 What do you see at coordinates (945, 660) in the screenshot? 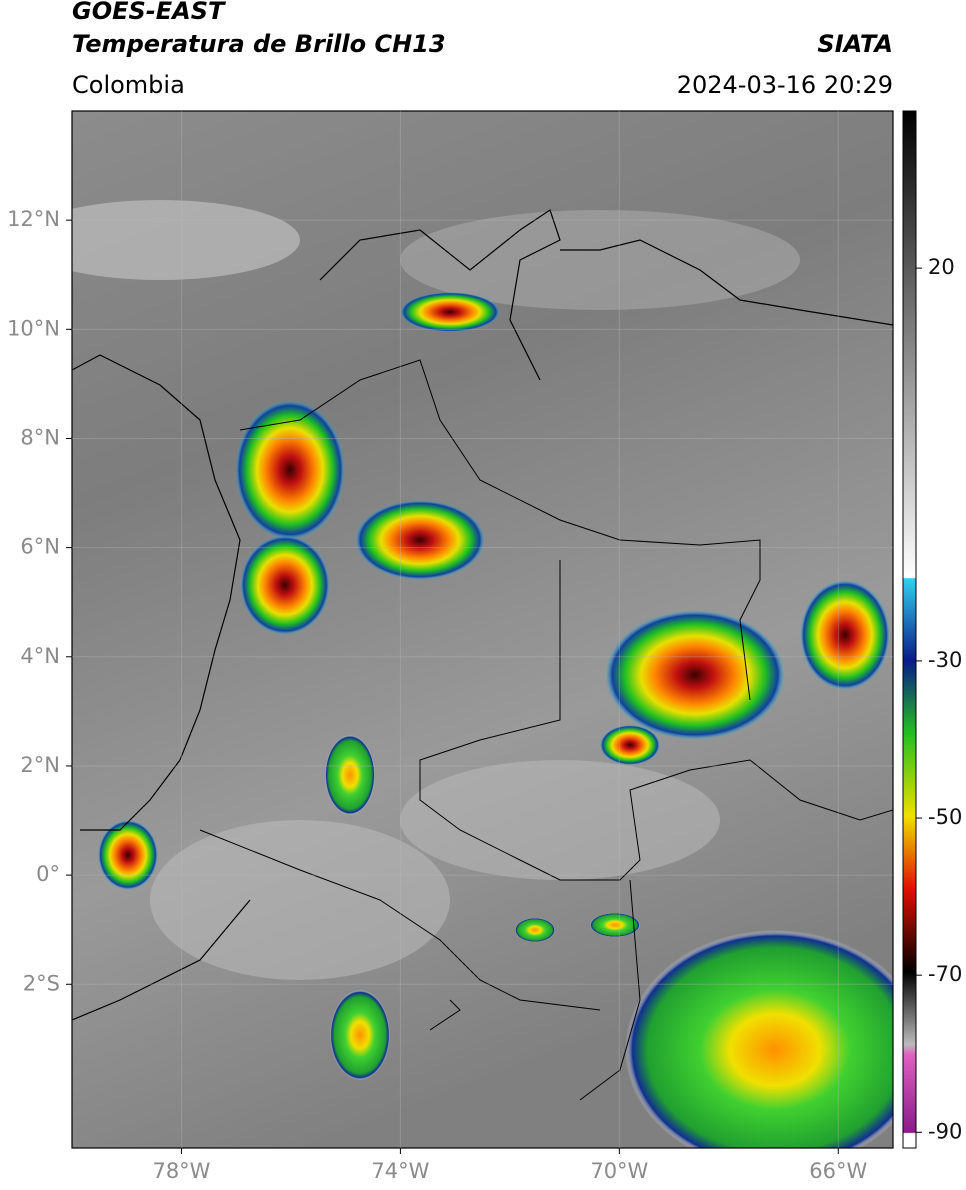
I see `colorbar-tick-label: -30` at bounding box center [945, 660].